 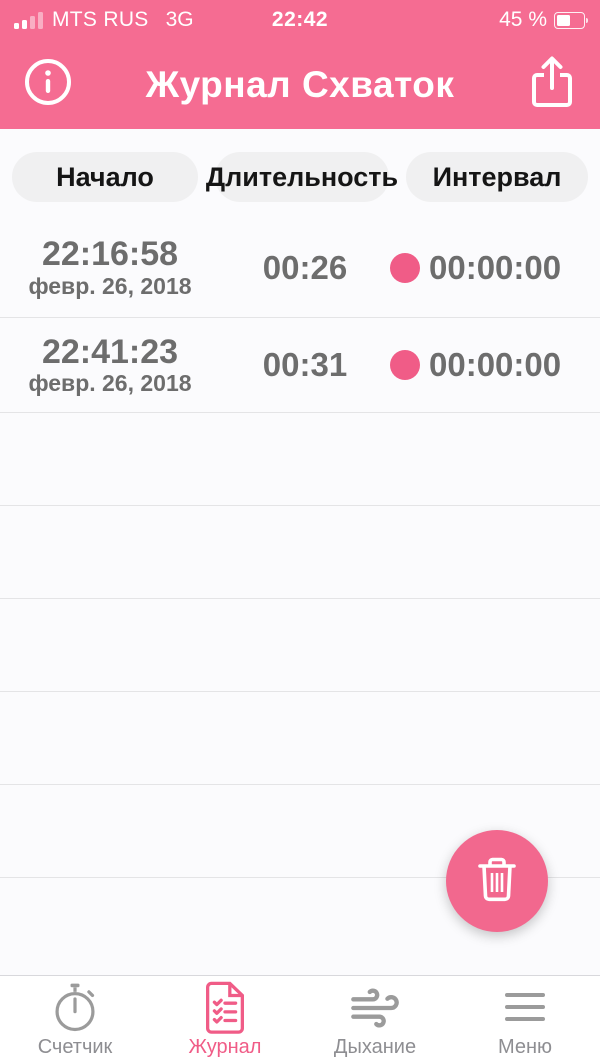 I want to click on status-right: 45 %, so click(x=543, y=20).